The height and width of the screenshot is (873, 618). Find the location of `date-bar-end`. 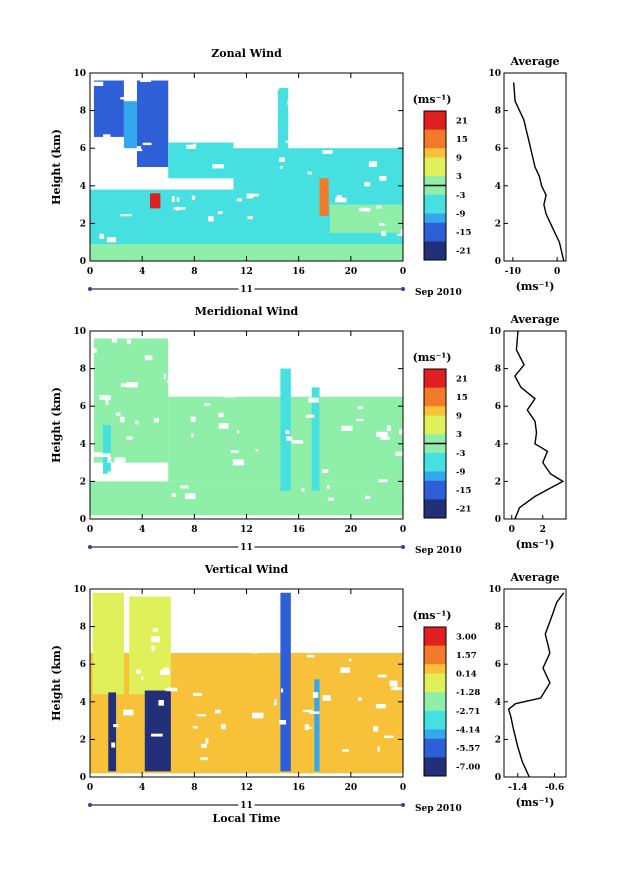

date-bar-end is located at coordinates (403, 805).